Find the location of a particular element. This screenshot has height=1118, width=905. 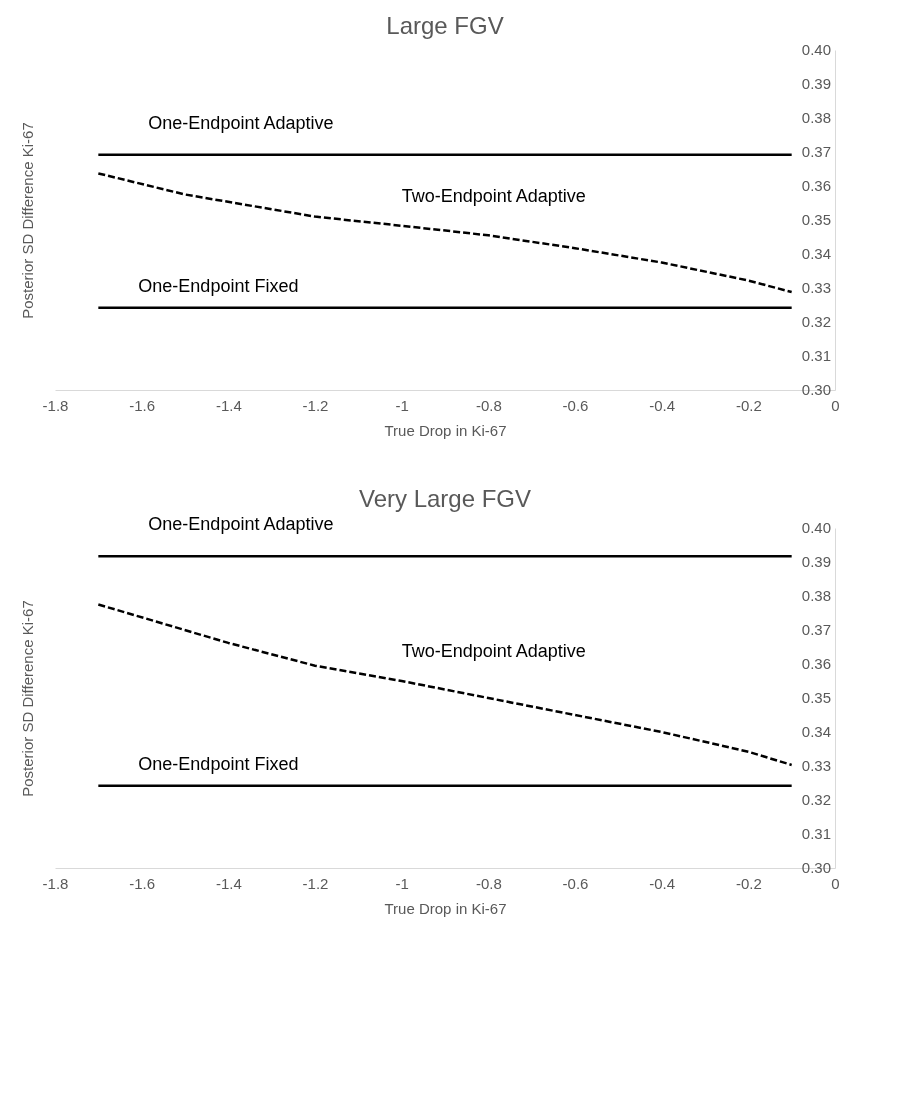

chart-title: Very Large FGV is located at coordinates (445, 499).